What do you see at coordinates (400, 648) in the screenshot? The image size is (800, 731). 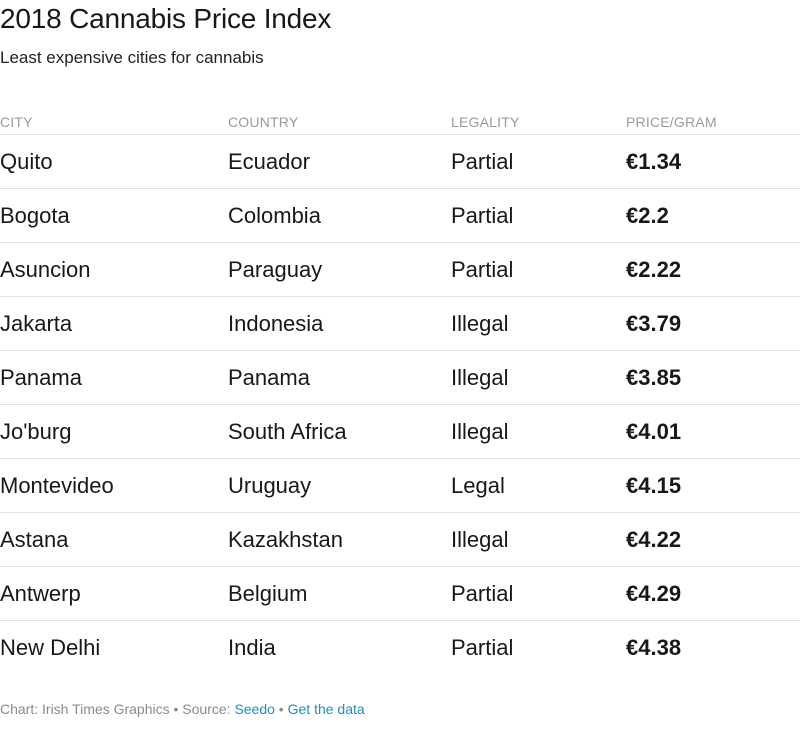 I see `table-row: New Delhi India Partial €4.38` at bounding box center [400, 648].